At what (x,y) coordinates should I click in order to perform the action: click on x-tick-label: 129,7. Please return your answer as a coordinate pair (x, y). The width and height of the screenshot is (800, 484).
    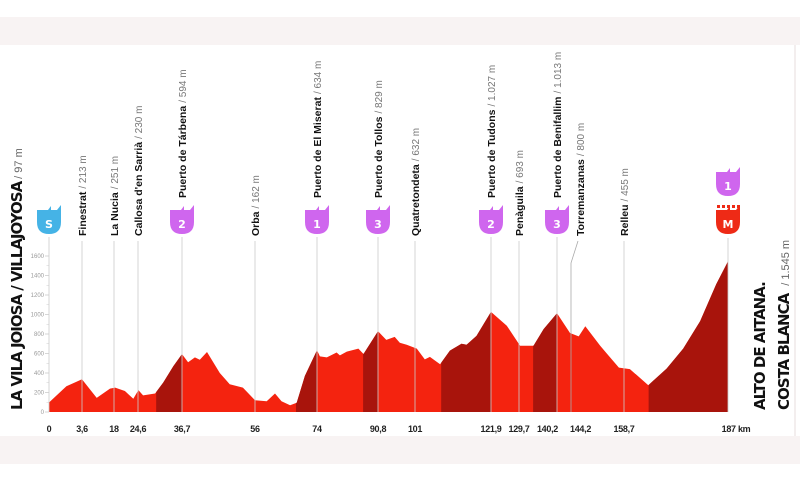
    Looking at the image, I should click on (518, 429).